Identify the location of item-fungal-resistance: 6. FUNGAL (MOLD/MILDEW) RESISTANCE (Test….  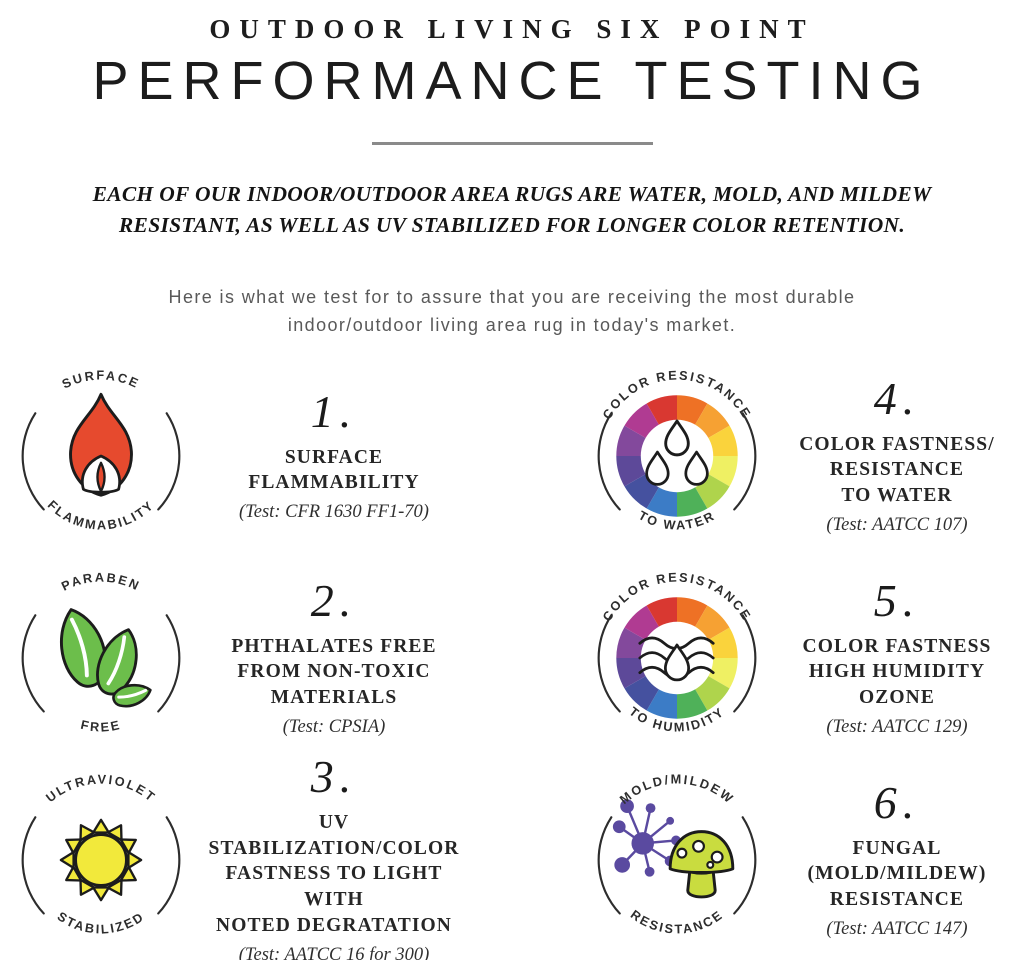
(897, 858).